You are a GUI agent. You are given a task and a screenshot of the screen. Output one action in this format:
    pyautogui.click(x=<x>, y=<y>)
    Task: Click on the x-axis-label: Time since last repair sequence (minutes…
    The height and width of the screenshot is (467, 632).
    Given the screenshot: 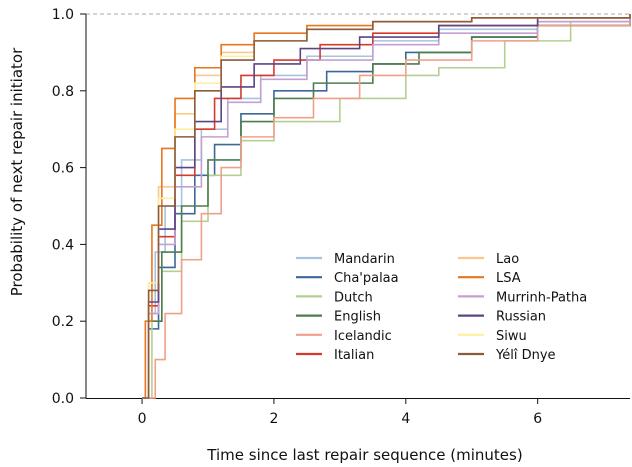 What is the action you would take?
    pyautogui.click(x=364, y=455)
    